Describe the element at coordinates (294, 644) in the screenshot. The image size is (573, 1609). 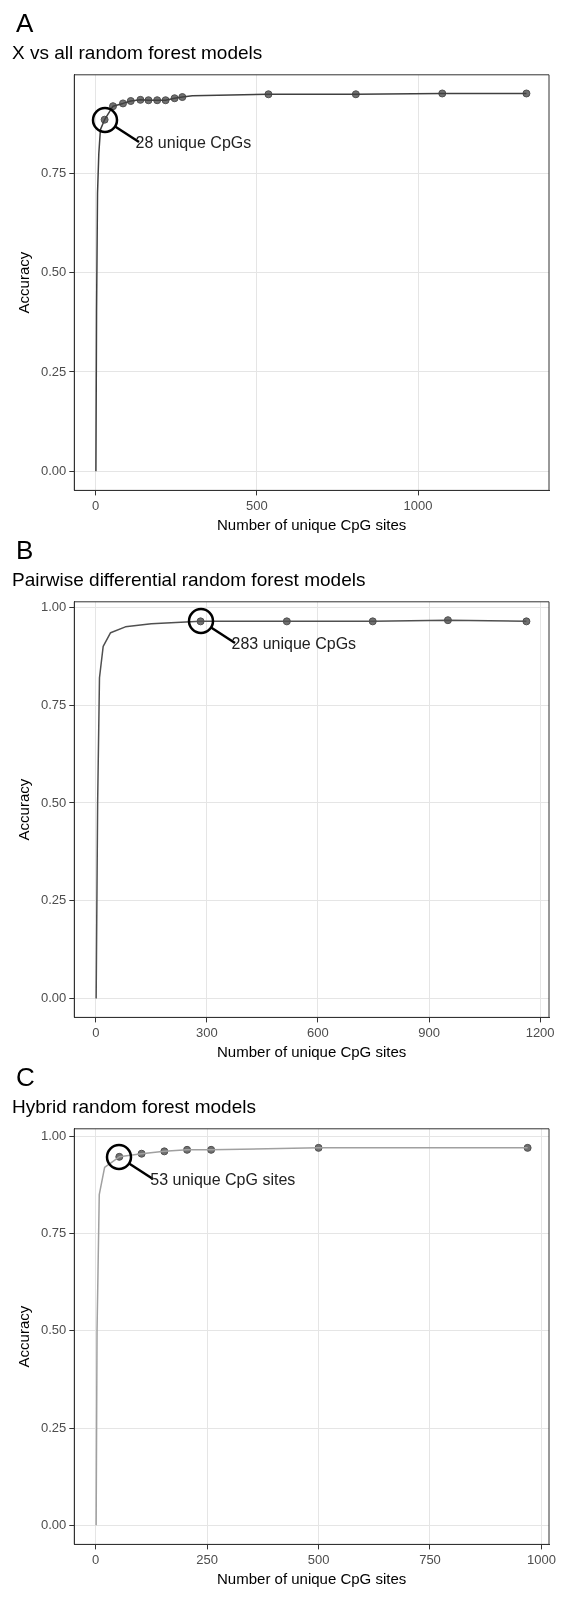
I see `annotation: 283 unique CpGs` at that location.